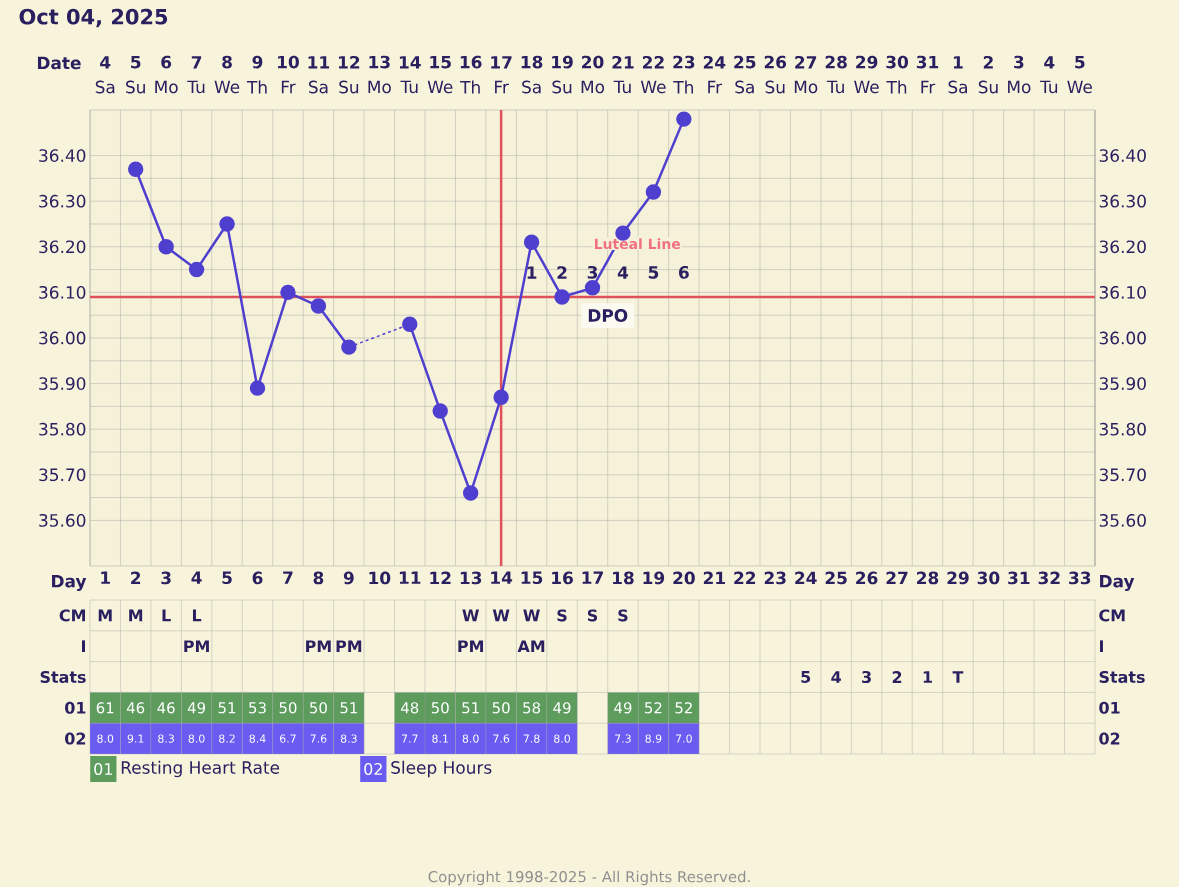 The image size is (1179, 887). I want to click on x2-tick-label: 7, so click(196, 62).